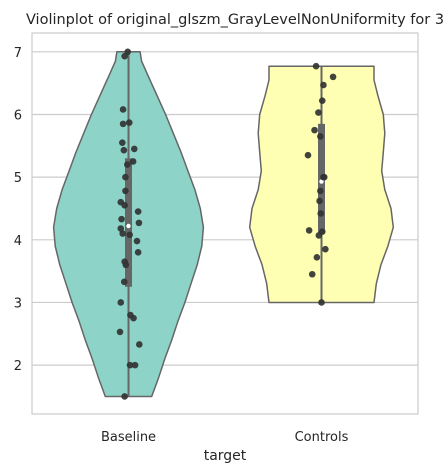 The image size is (448, 473). I want to click on x-tick-label: Controls, so click(322, 437).